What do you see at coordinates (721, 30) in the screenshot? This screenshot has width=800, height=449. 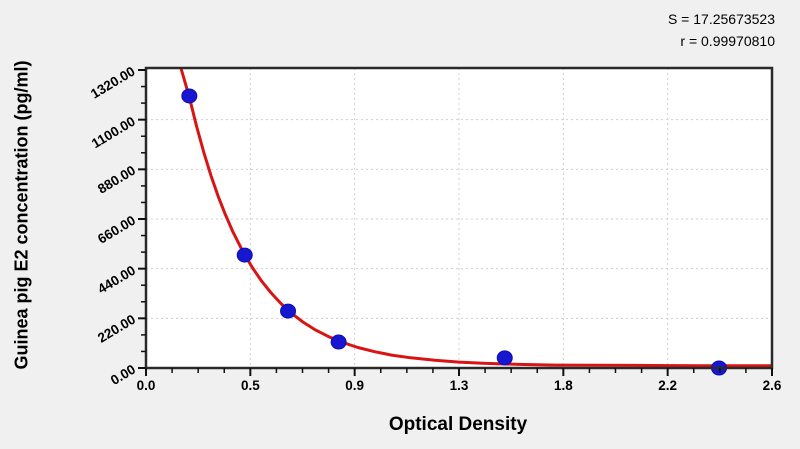 I see `fit-statistics: S = 17.25673523 r = 0.99970810` at bounding box center [721, 30].